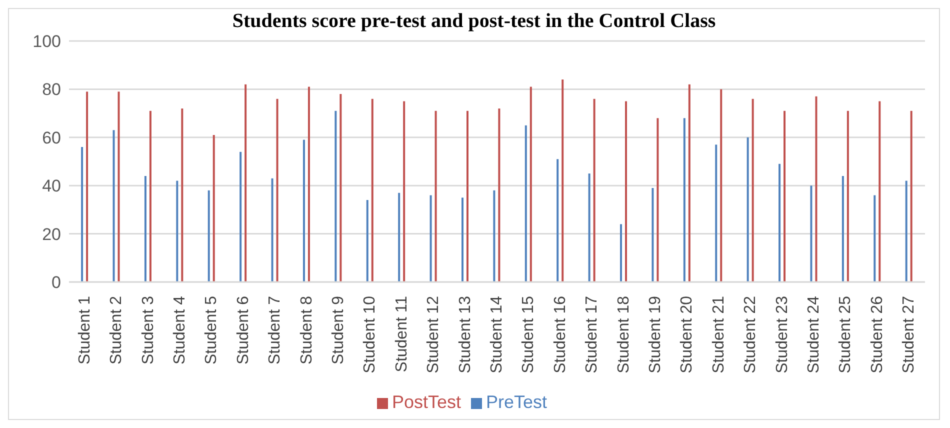 The image size is (950, 428). I want to click on x-tick-label: Student 5, so click(211, 330).